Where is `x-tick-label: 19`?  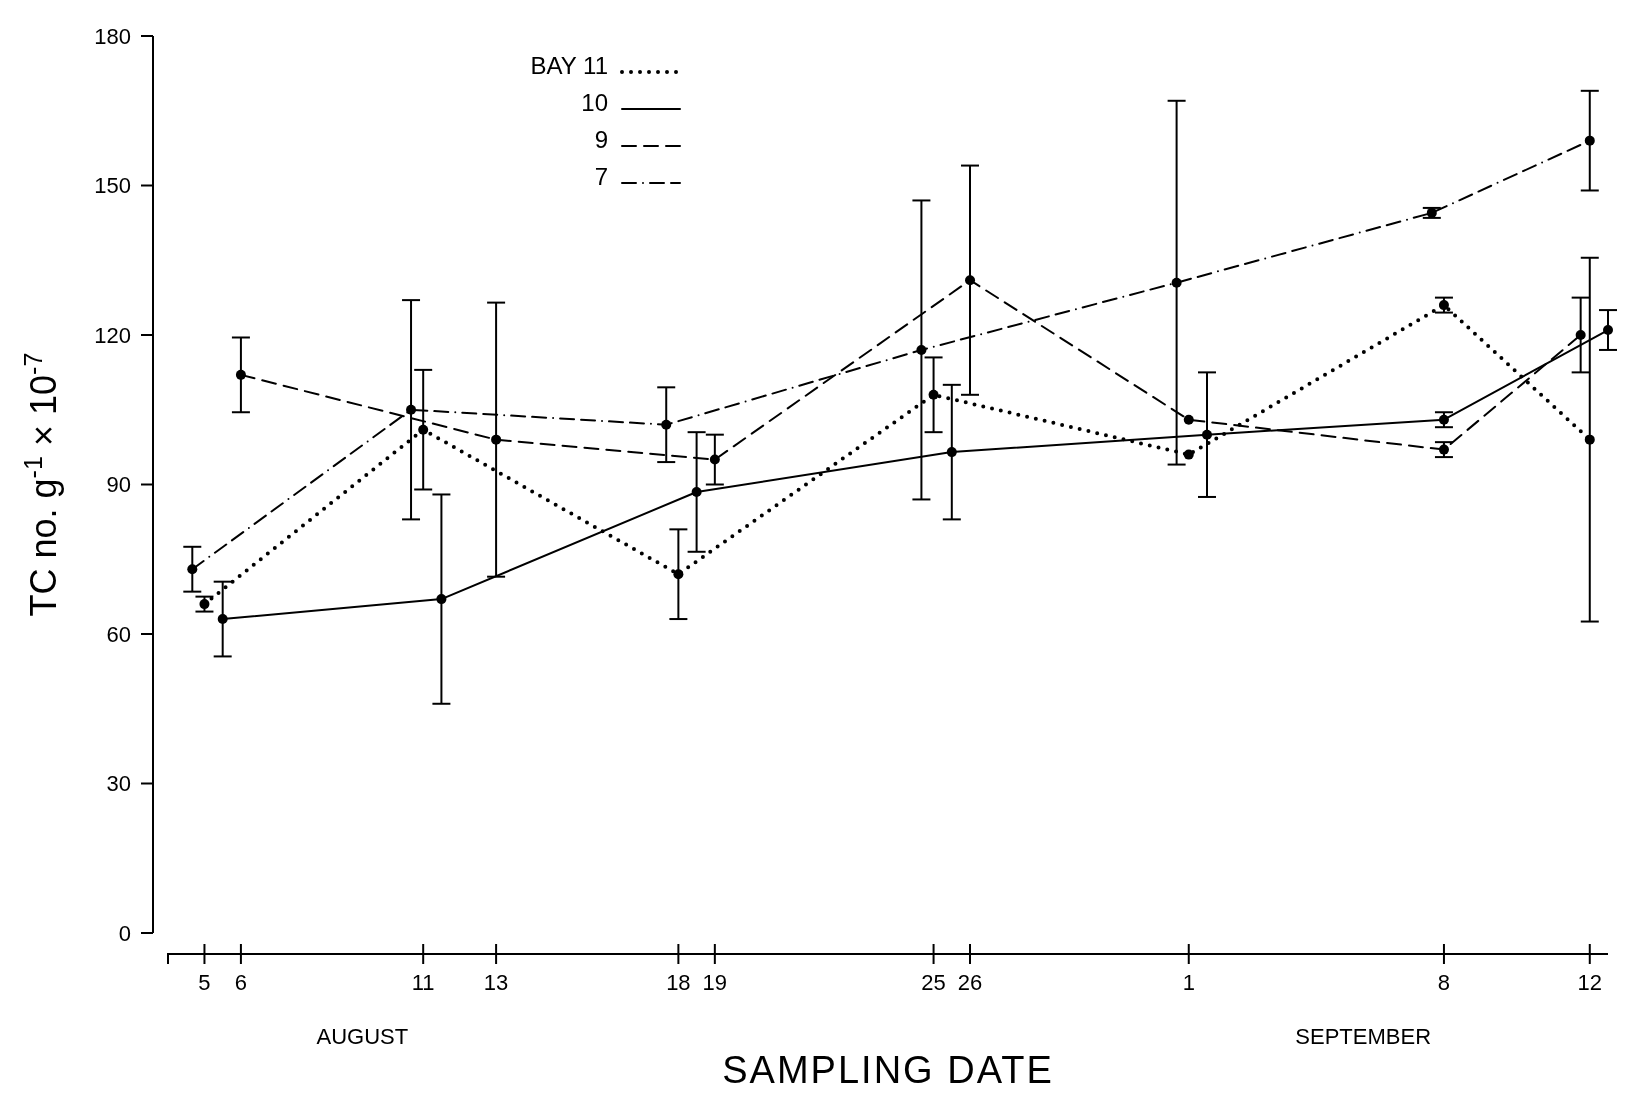
x-tick-label: 19 is located at coordinates (715, 982).